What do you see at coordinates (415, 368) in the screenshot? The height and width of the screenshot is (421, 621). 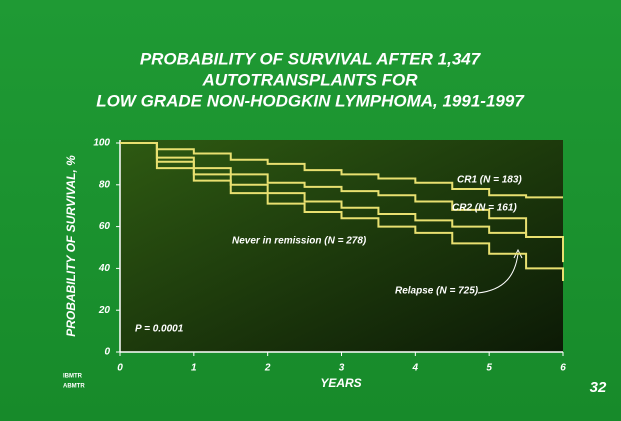 I see `x-tick-label: 4` at bounding box center [415, 368].